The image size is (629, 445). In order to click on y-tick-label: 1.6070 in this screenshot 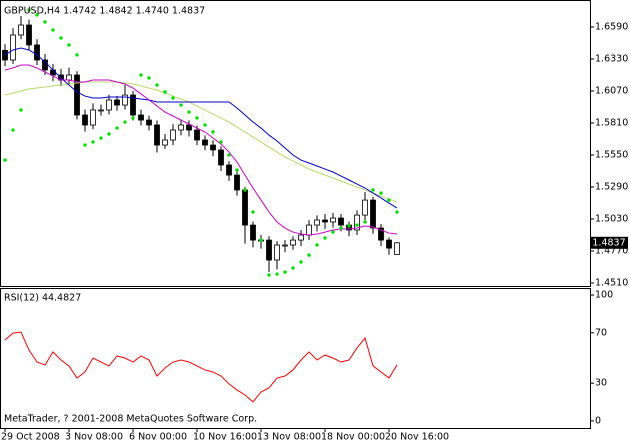, I will do `click(611, 91)`.